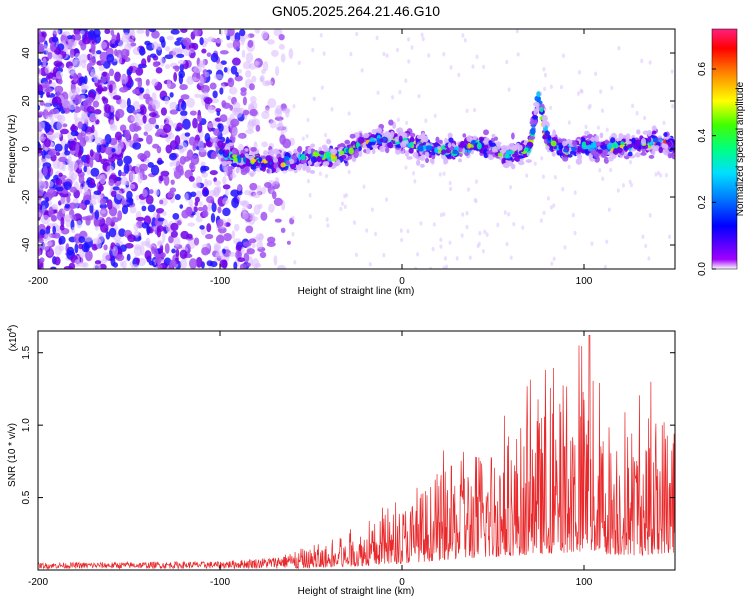  Describe the element at coordinates (26, 53) in the screenshot. I see `heatmap-y-tick-label: 40` at that location.